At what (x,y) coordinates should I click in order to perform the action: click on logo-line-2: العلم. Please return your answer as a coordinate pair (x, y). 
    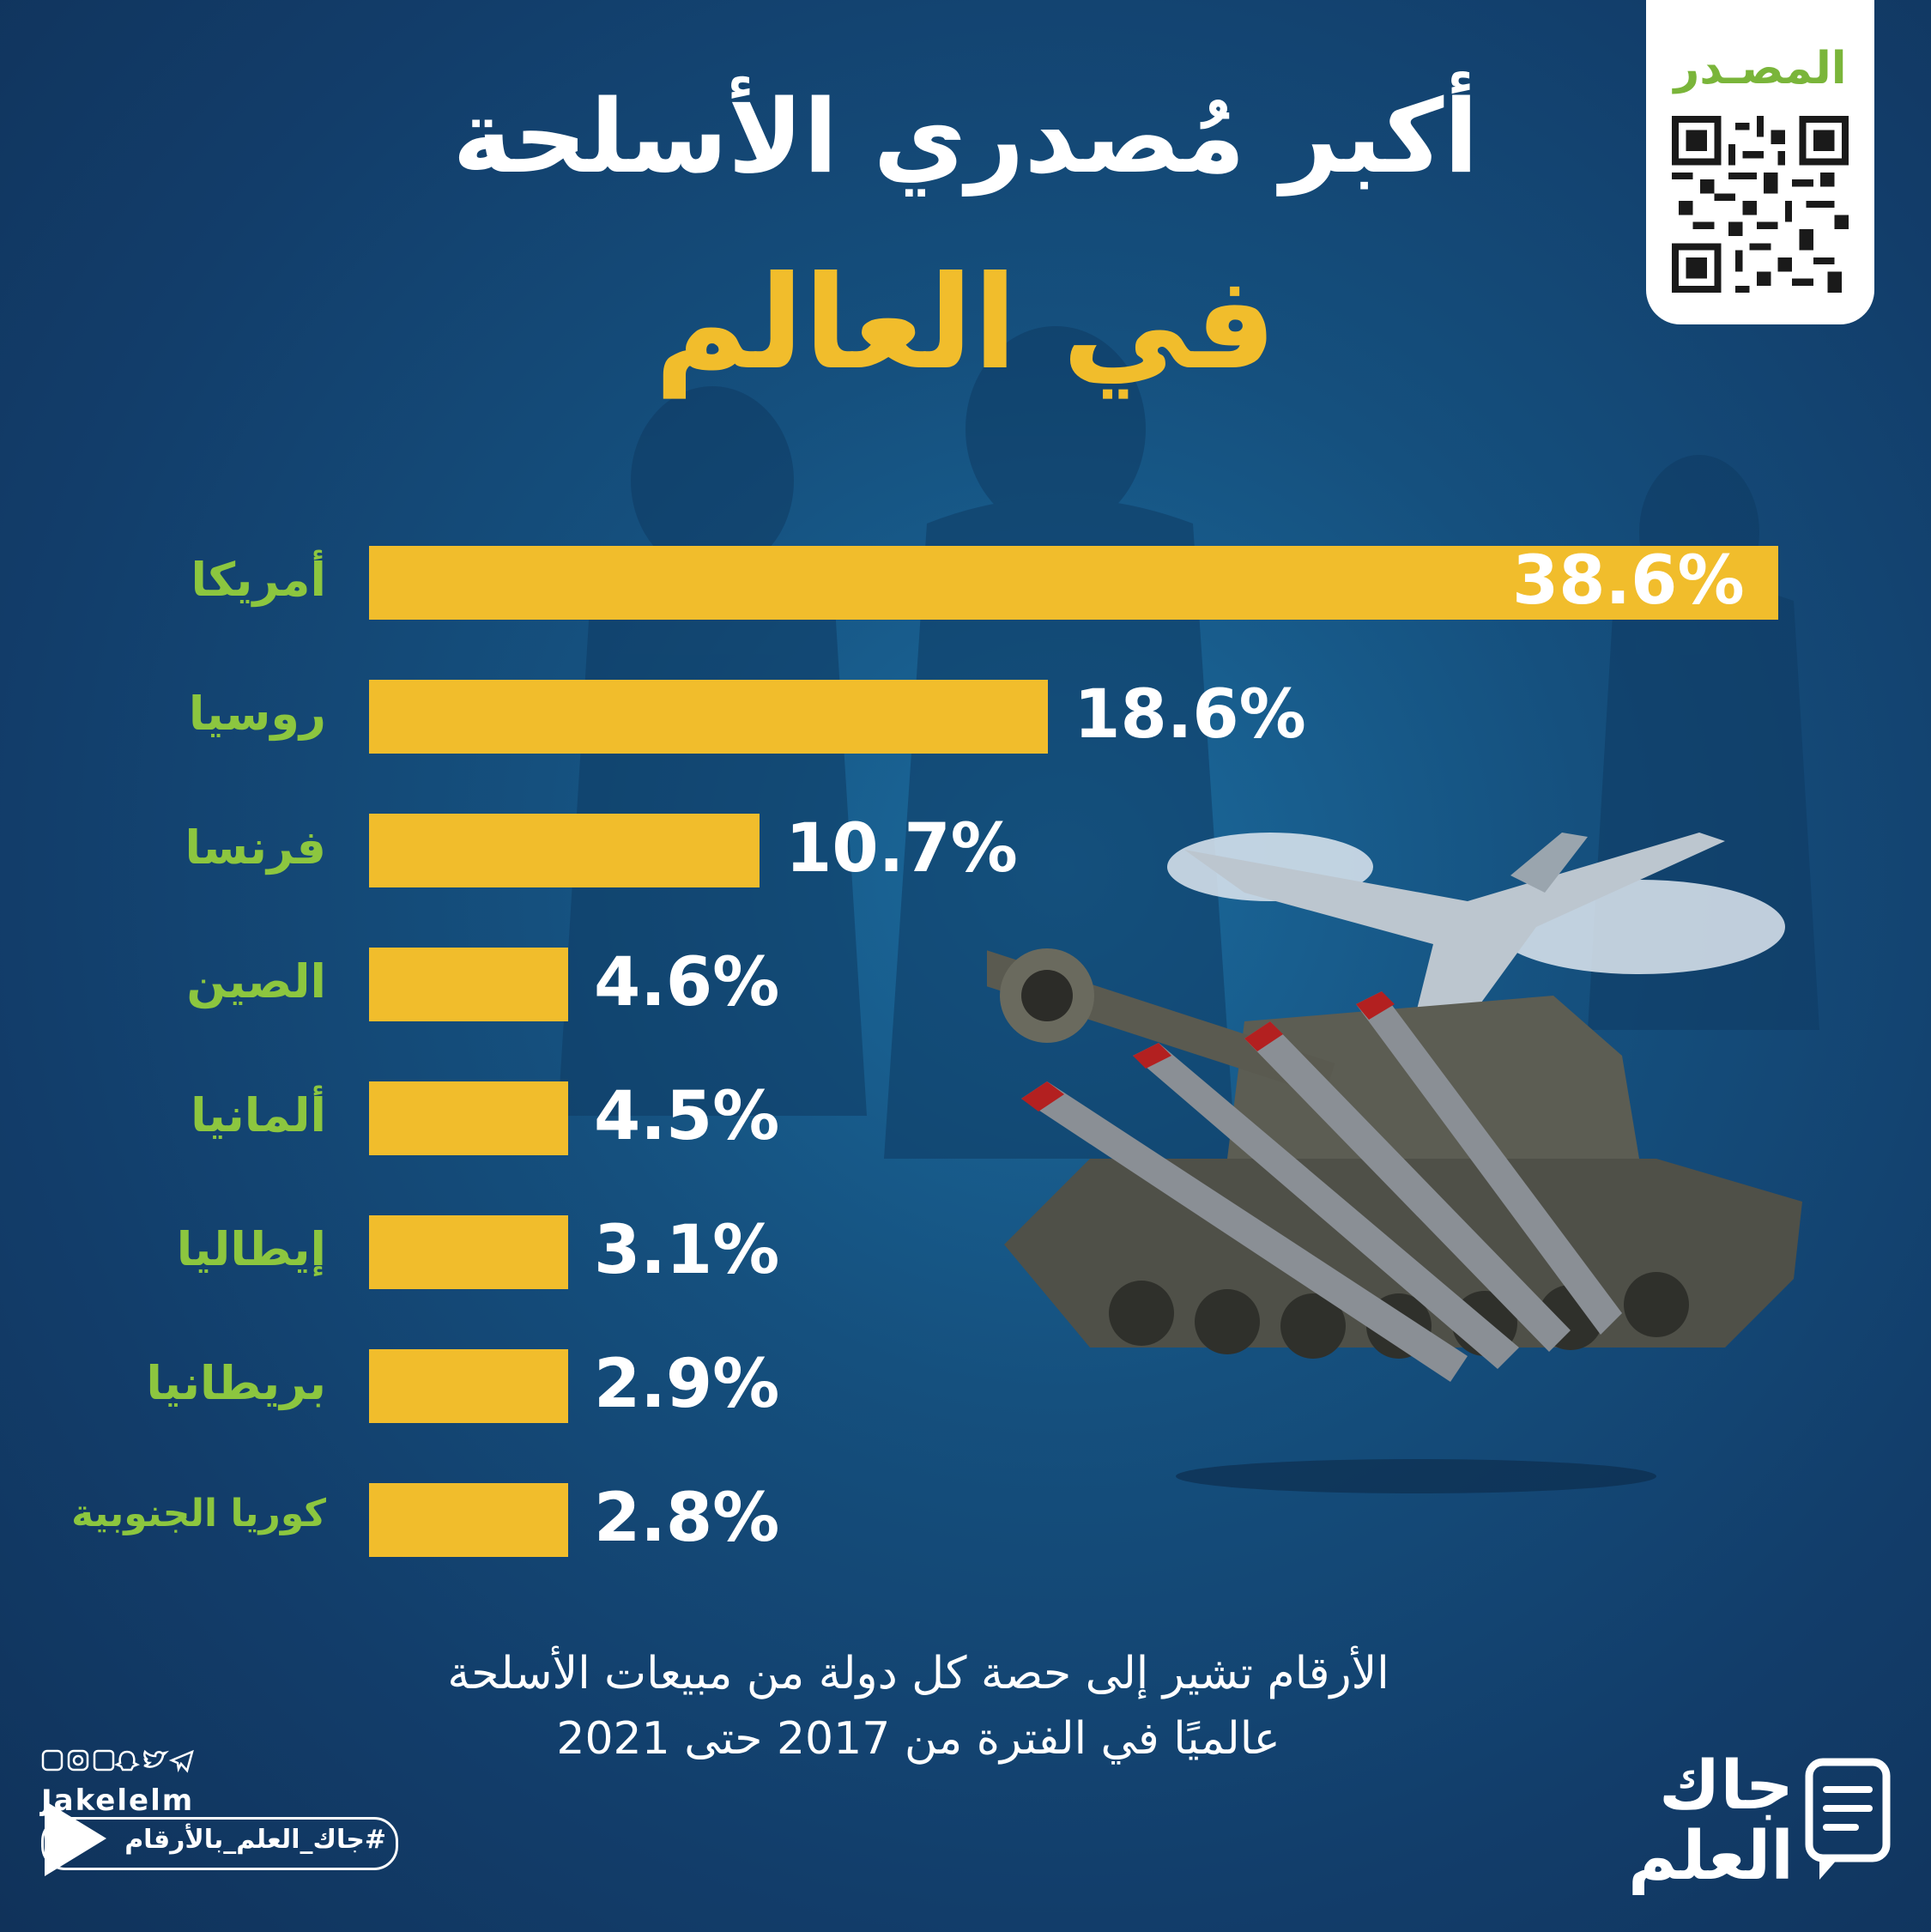
    Looking at the image, I should click on (1710, 1857).